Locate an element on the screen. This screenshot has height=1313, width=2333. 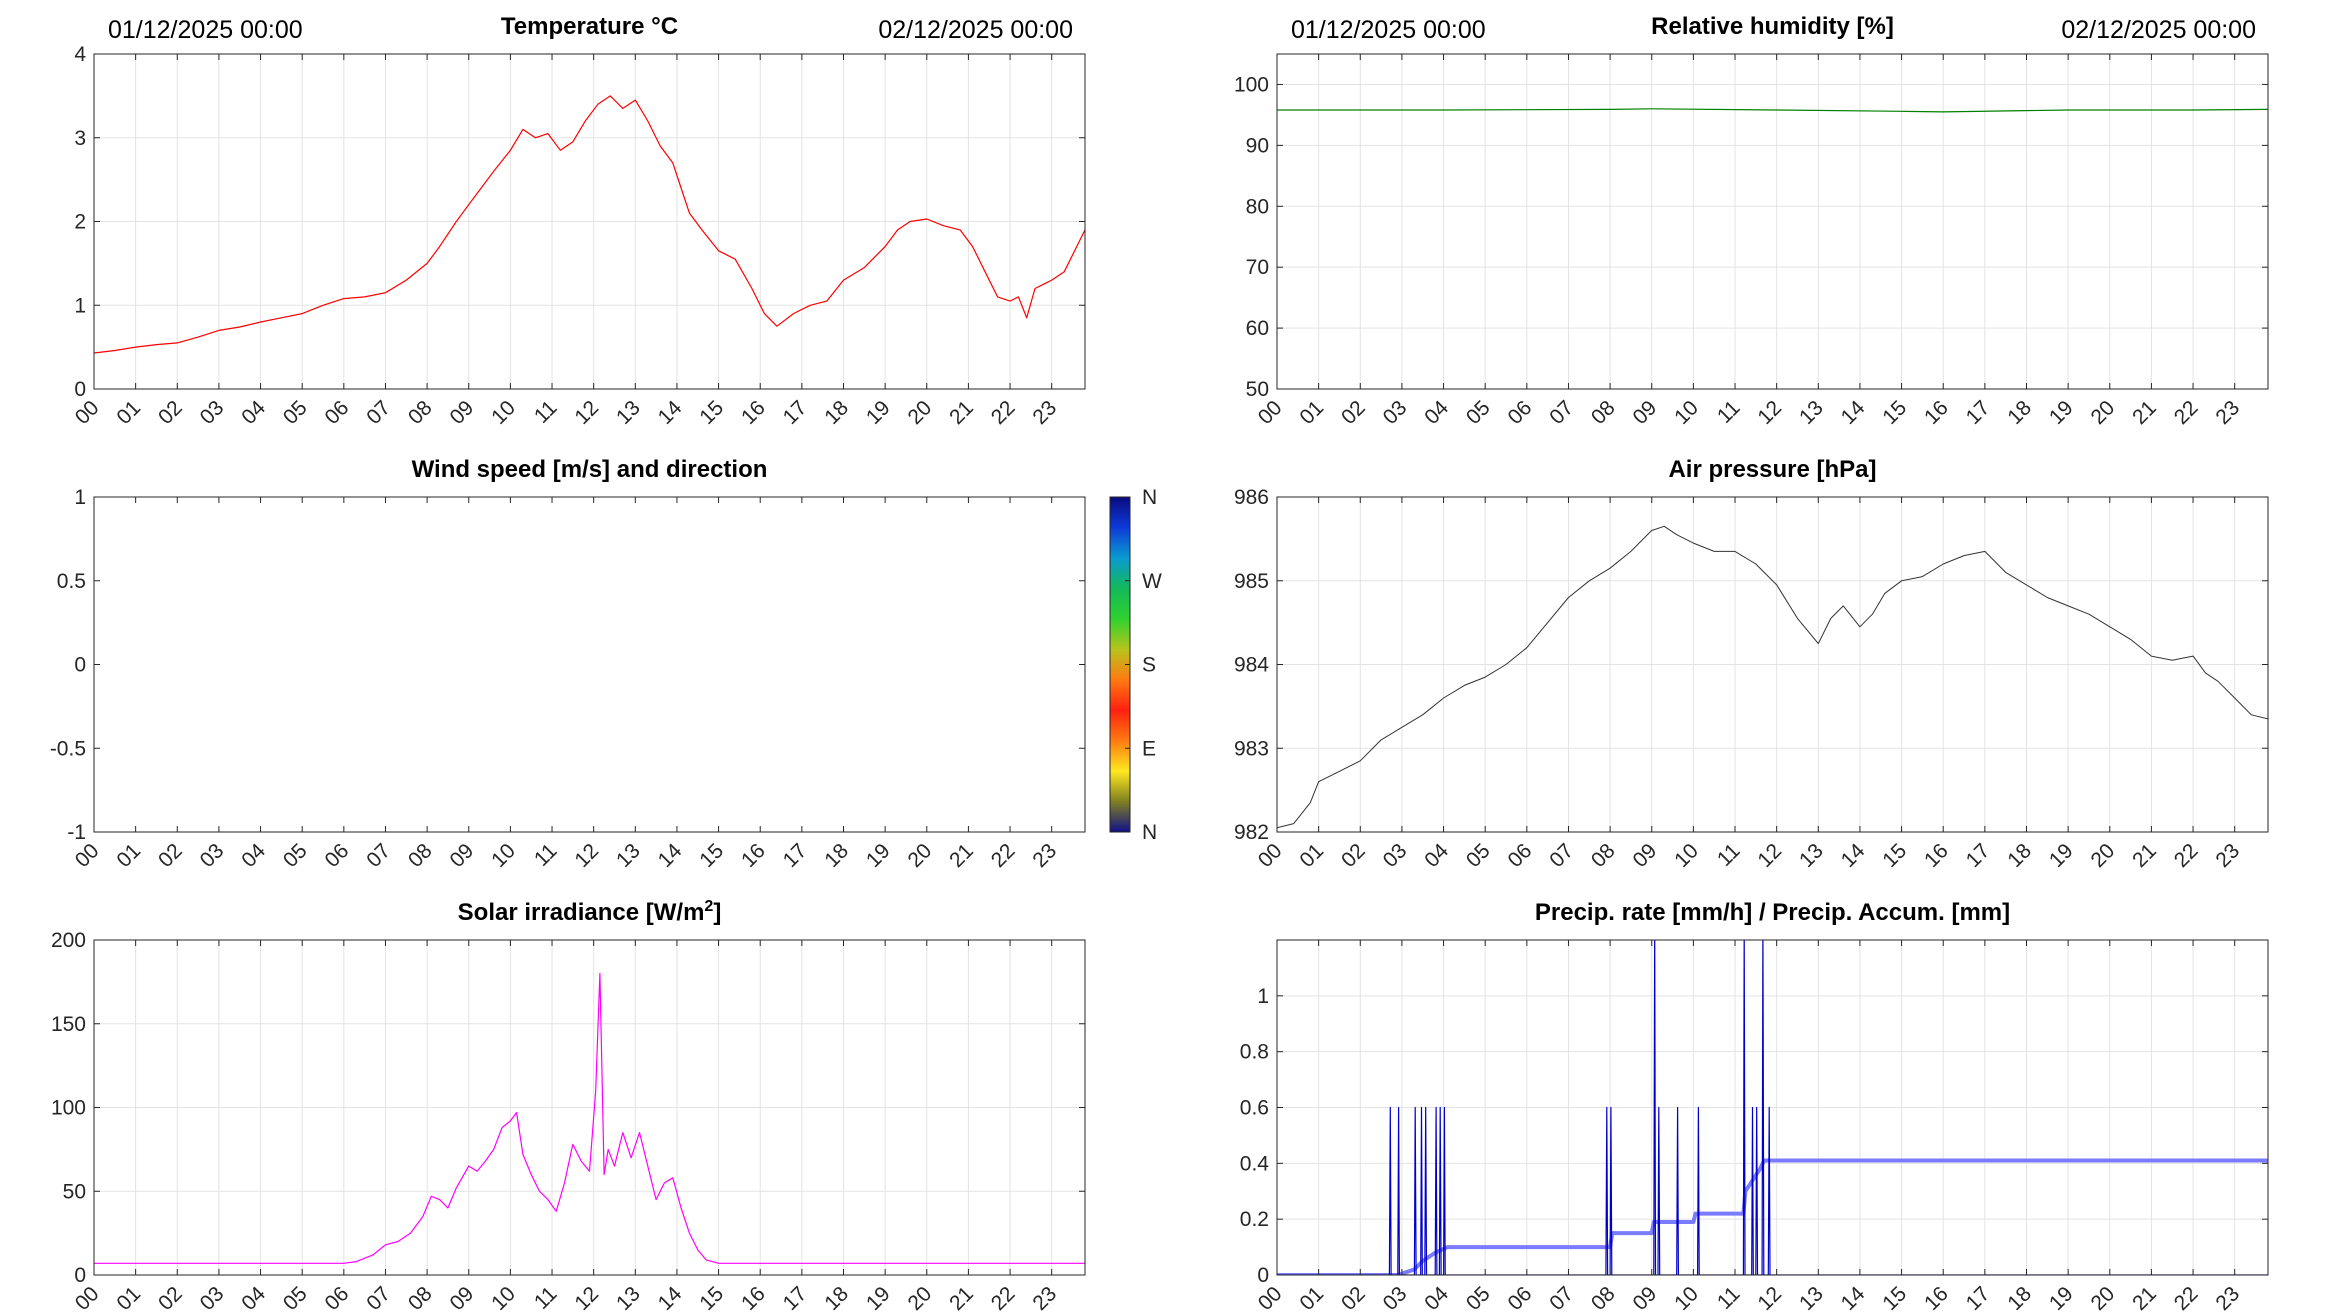
humidity-xtick-label: 08 is located at coordinates (1603, 412).